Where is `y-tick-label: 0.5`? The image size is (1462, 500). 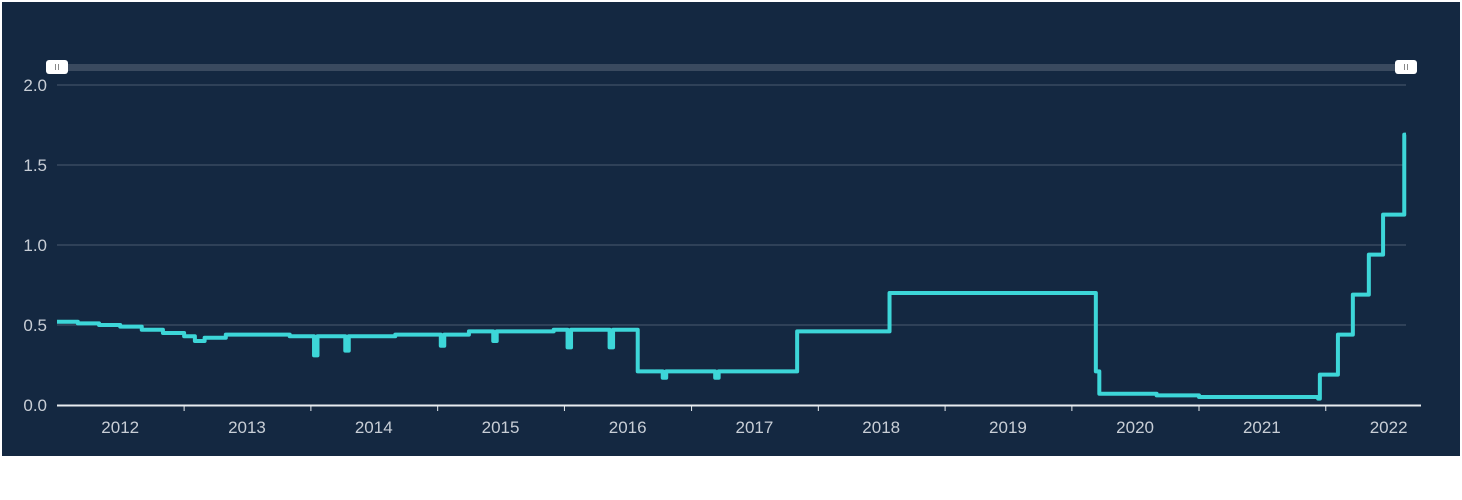 y-tick-label: 0.5 is located at coordinates (35, 325).